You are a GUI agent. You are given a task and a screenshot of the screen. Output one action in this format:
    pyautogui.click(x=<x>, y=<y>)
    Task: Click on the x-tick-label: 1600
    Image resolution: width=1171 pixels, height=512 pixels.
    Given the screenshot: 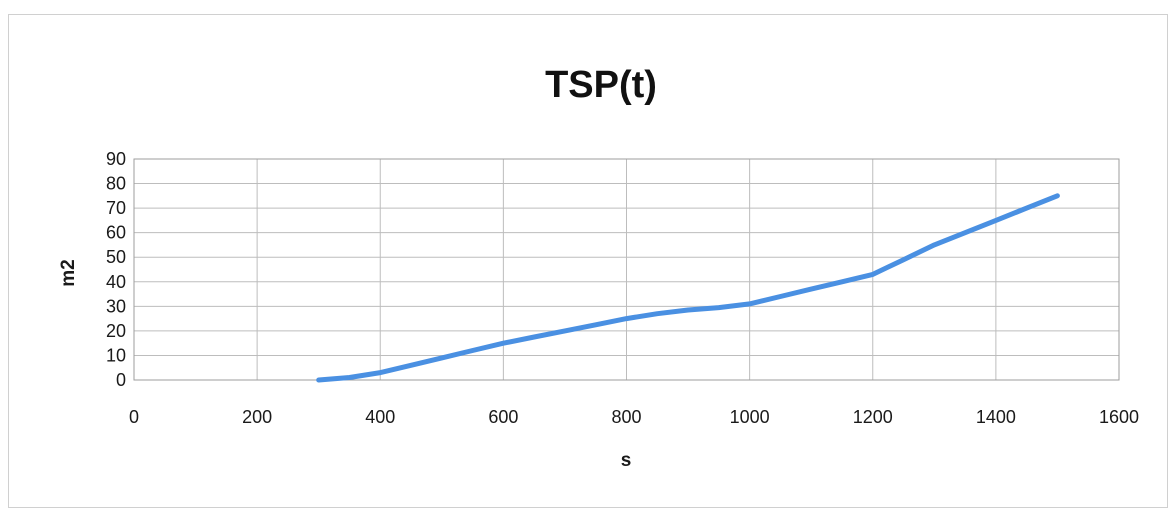 What is the action you would take?
    pyautogui.click(x=1119, y=417)
    